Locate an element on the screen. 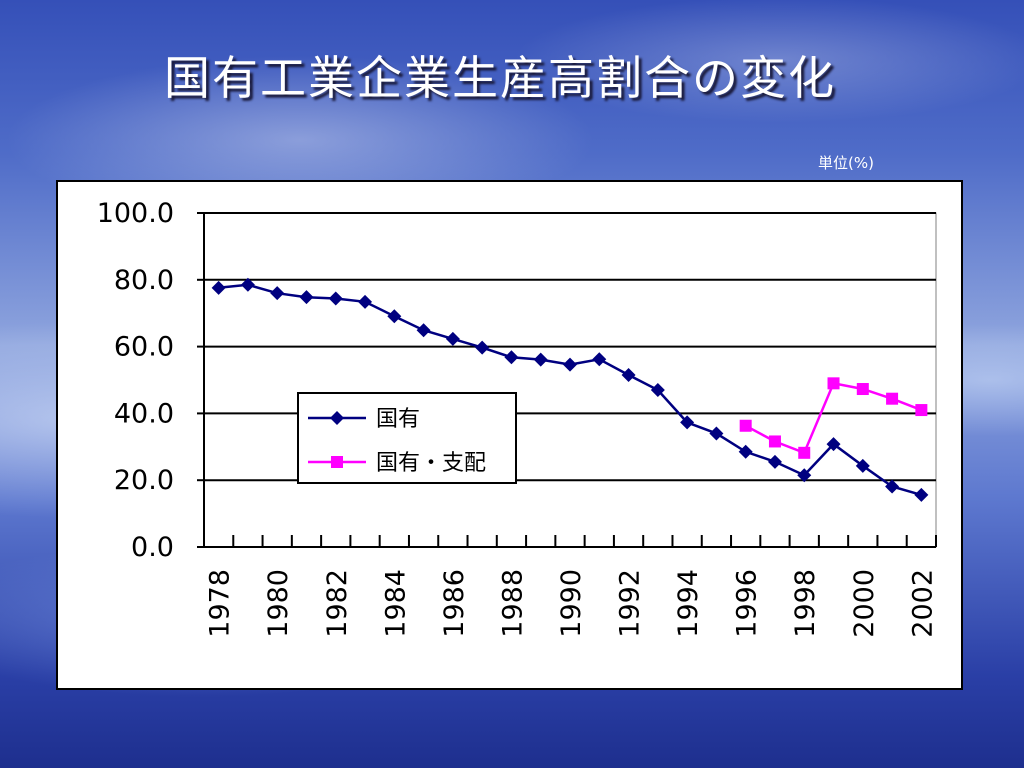  y-tick-label: 60.0 is located at coordinates (144, 347).